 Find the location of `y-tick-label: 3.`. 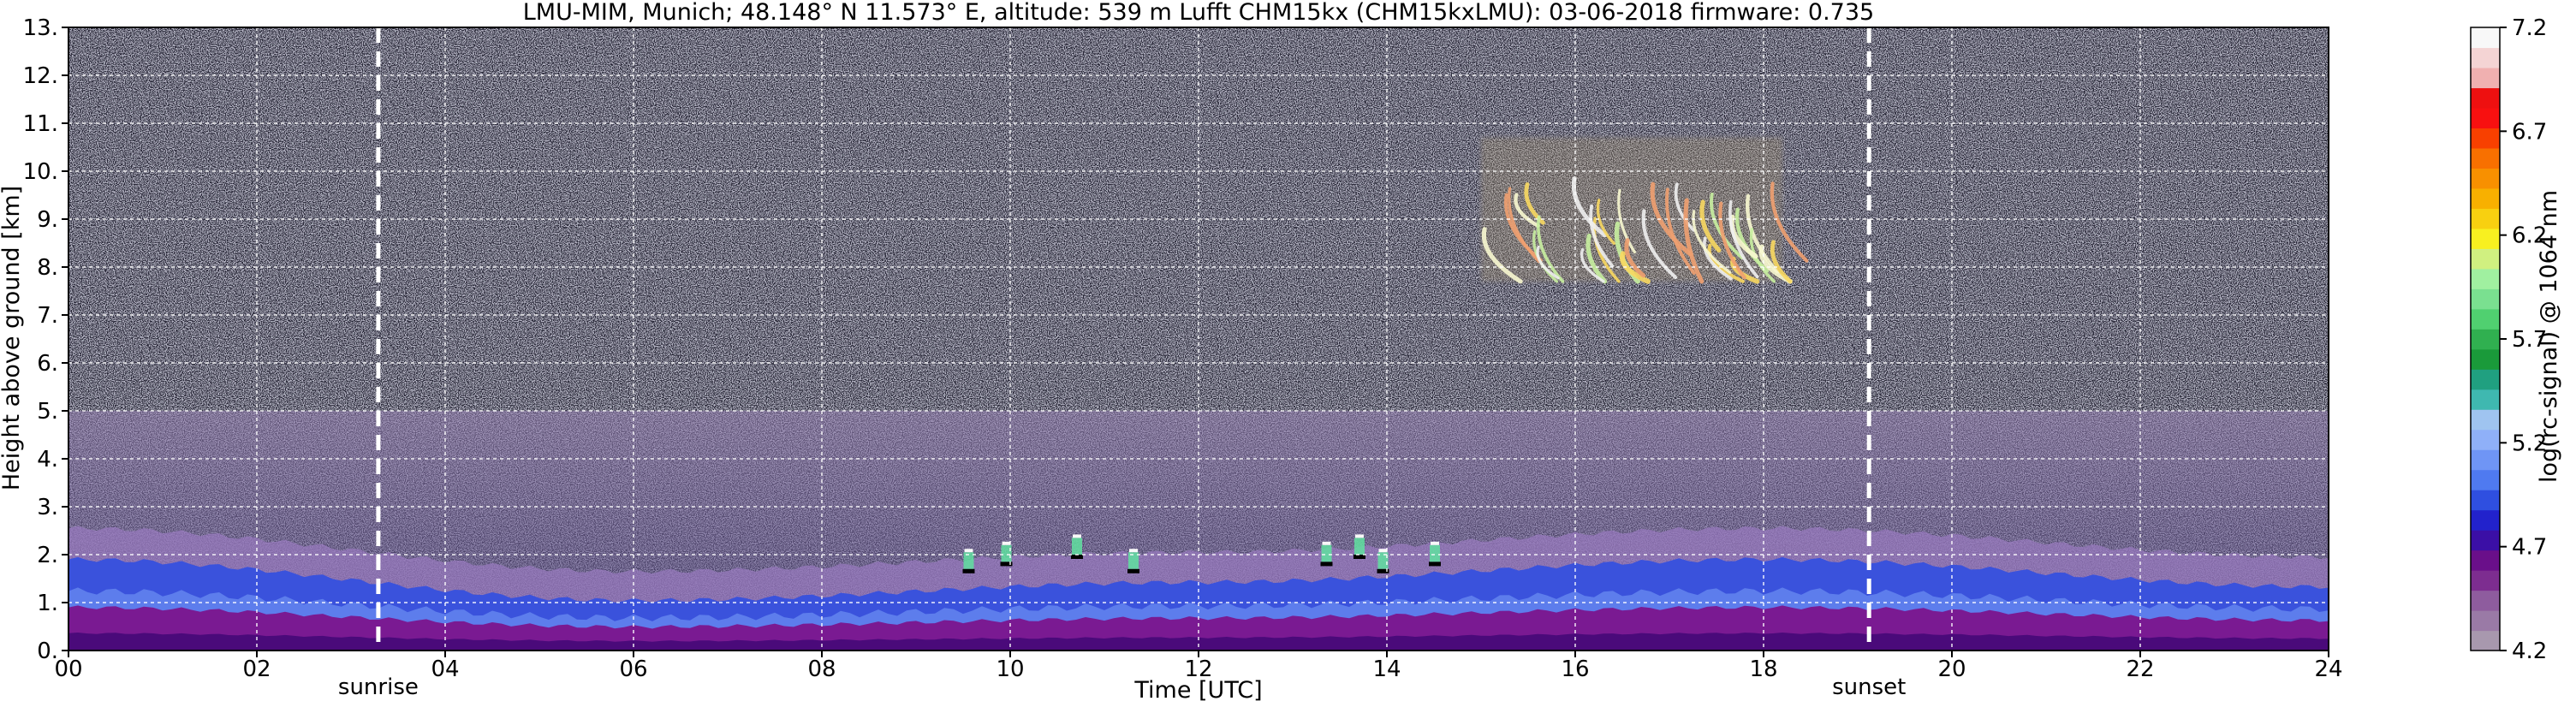

y-tick-label: 3. is located at coordinates (47, 507).